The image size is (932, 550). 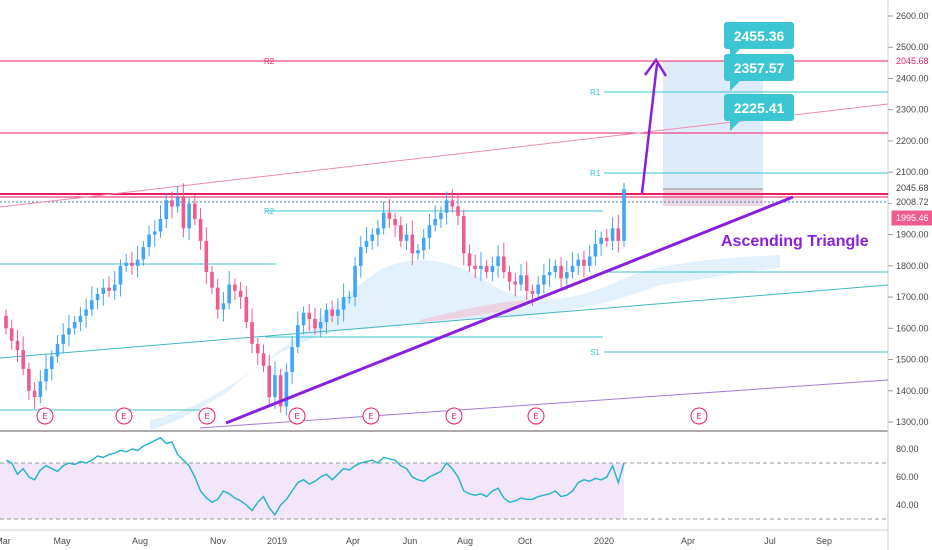 I want to click on x-axis-label: Nov, so click(x=218, y=541).